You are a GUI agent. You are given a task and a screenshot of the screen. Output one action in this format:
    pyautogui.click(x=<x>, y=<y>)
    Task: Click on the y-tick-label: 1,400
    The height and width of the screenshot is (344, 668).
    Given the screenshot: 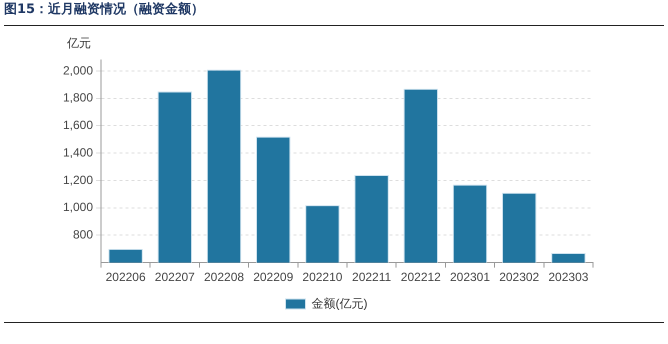 What is the action you would take?
    pyautogui.click(x=78, y=152)
    